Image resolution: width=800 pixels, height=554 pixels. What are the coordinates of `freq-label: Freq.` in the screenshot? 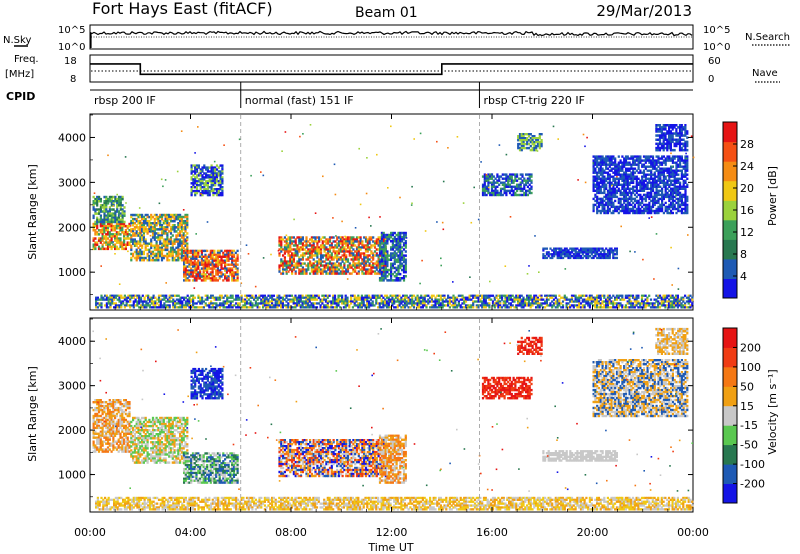 It's located at (26, 59).